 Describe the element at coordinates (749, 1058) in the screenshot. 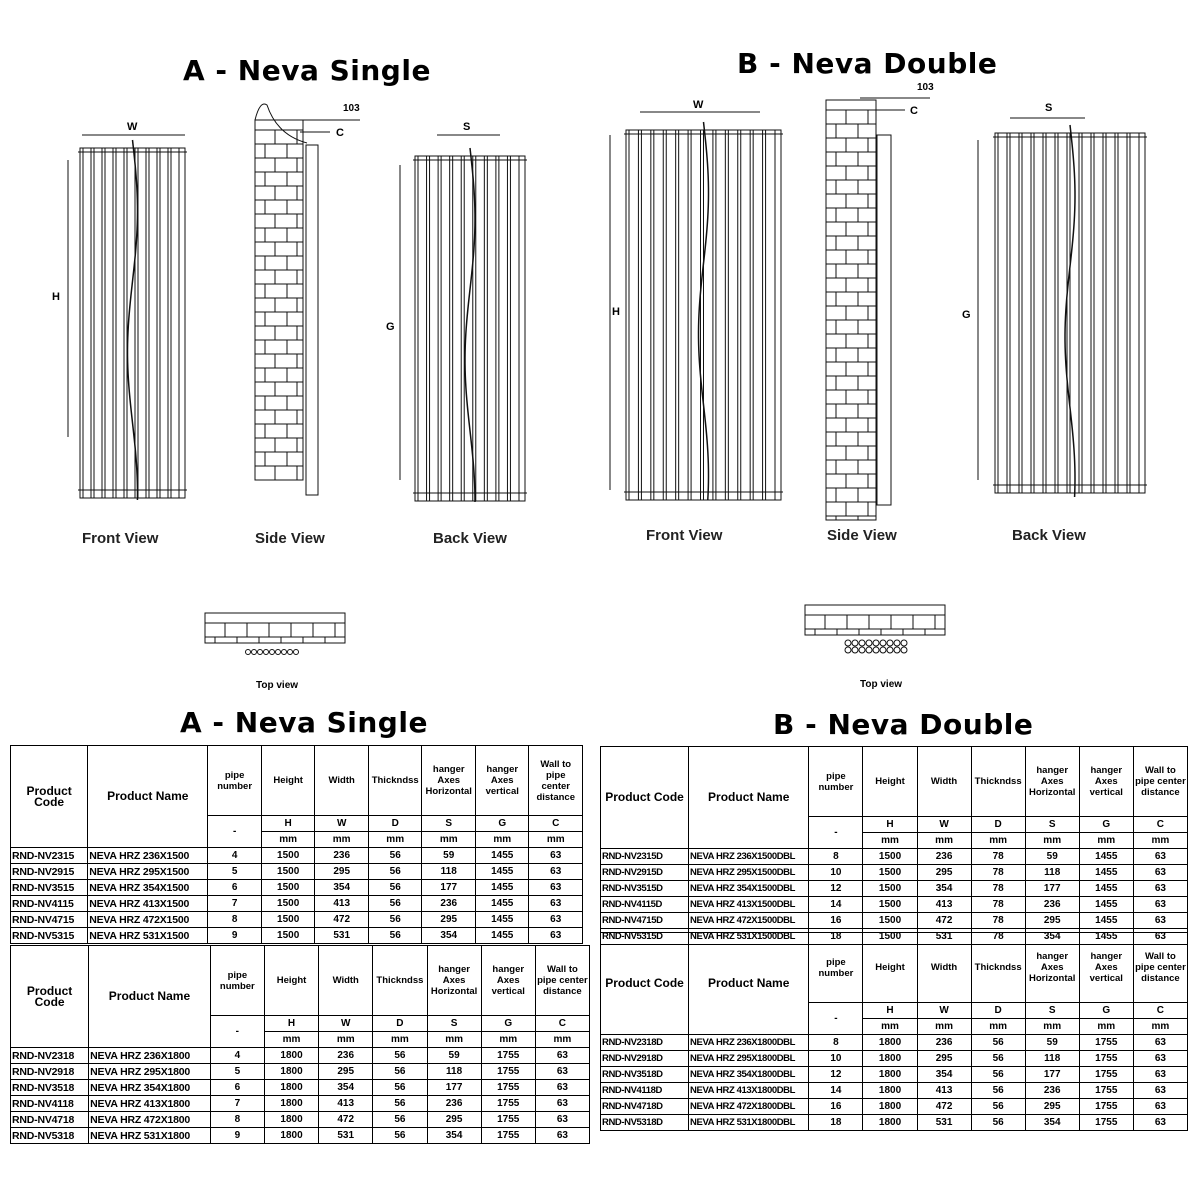

I see `table-cell: NEVA HRZ 295X1800DBL` at that location.